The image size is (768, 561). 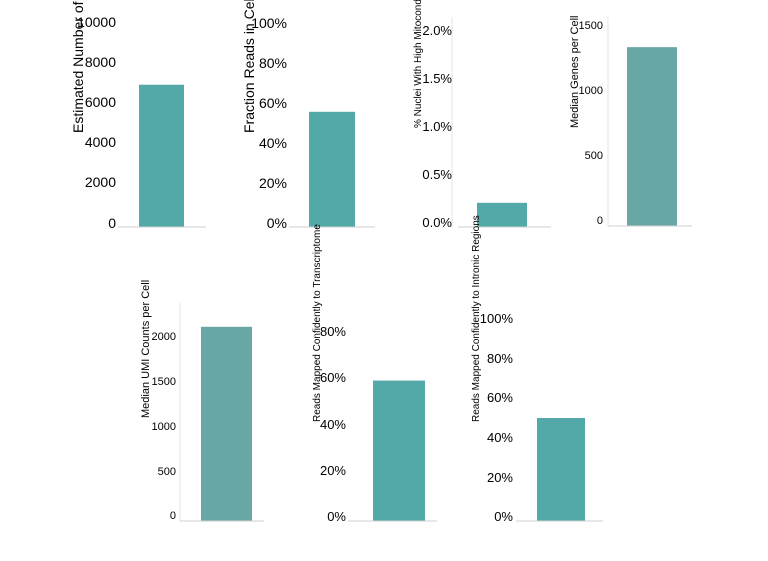 I want to click on y-tick-label: 2.0%, so click(x=437, y=31).